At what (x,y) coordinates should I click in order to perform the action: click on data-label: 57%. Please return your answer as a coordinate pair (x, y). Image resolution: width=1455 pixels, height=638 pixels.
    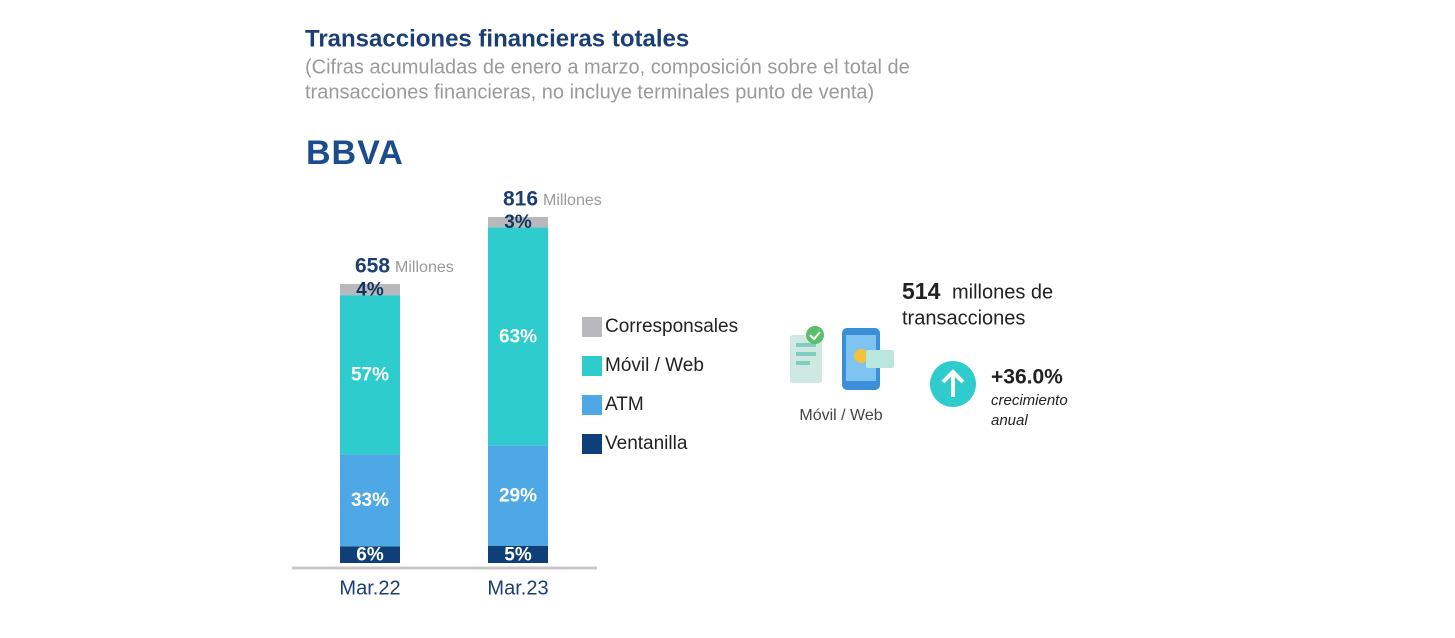
    Looking at the image, I should click on (370, 375).